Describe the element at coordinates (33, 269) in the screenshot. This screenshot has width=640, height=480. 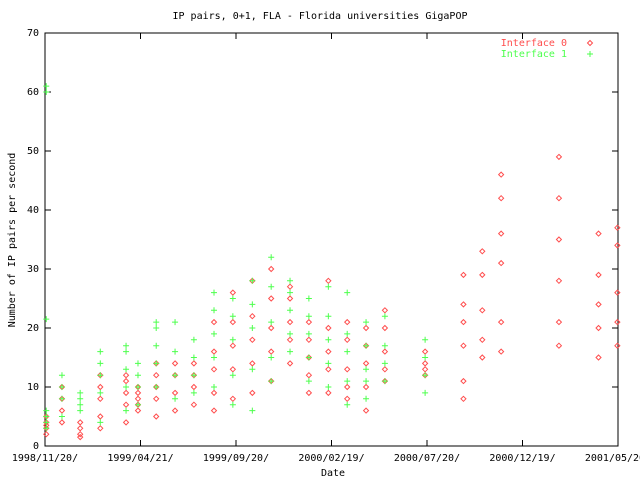
I see `y-tick-label: 30` at that location.